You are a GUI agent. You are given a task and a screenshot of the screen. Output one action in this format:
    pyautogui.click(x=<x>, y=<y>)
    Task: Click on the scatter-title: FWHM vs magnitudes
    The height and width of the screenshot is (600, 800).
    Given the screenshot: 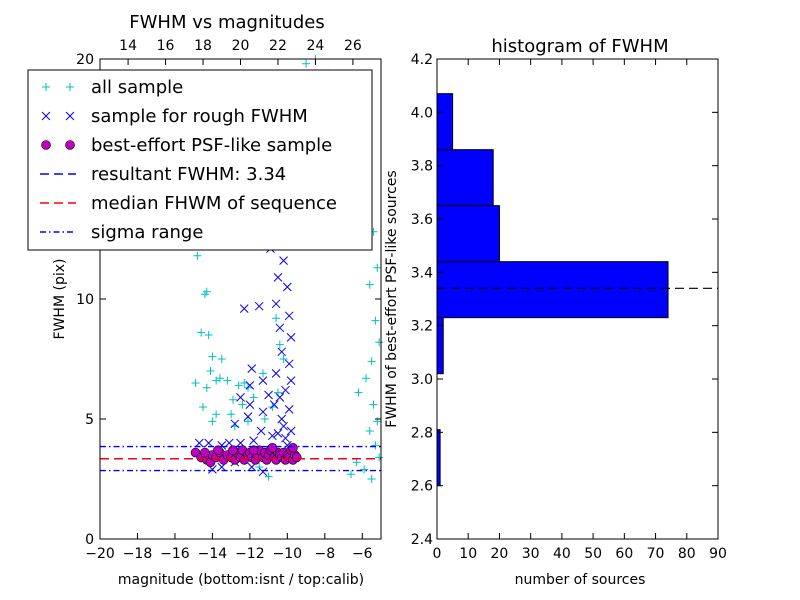 What is the action you would take?
    pyautogui.click(x=226, y=22)
    